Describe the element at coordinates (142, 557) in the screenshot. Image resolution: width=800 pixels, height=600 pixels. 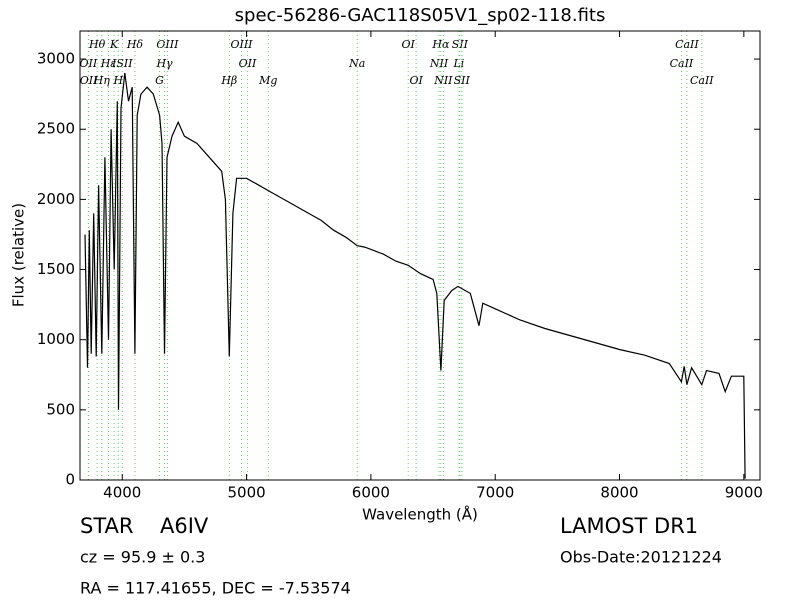
I see `redshift: cz = 95.9 ± 0.3` at that location.